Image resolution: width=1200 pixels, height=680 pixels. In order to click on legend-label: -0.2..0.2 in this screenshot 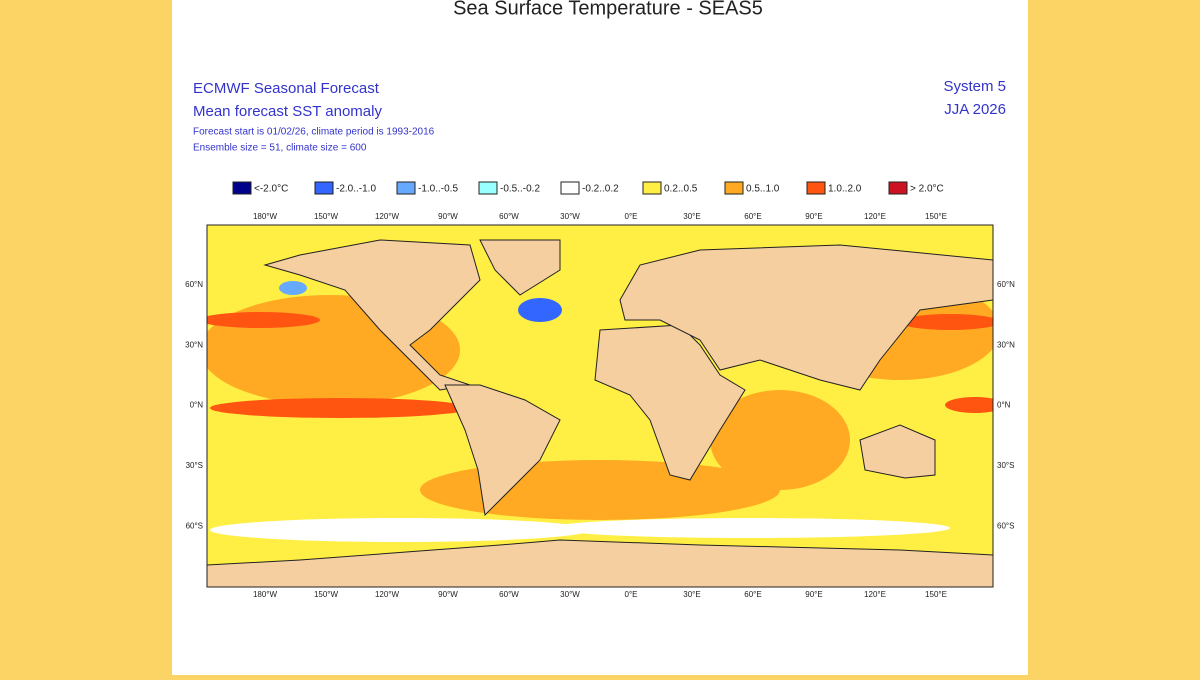, I will do `click(600, 189)`.